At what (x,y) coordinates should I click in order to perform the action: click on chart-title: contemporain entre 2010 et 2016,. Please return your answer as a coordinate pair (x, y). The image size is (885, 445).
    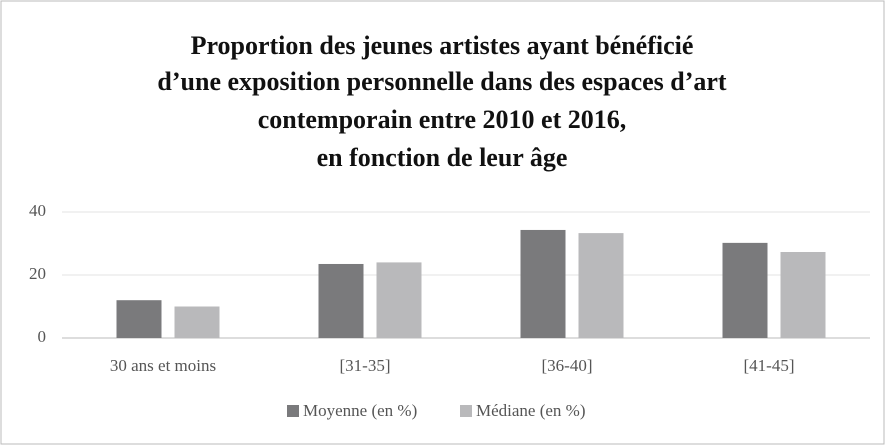
    Looking at the image, I should click on (442, 119).